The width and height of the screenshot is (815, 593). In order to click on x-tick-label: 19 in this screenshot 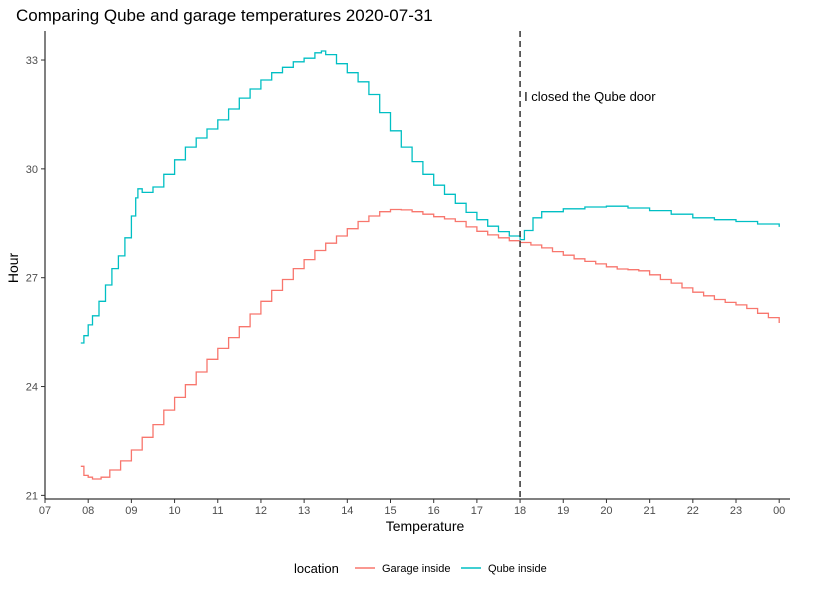, I will do `click(563, 511)`.